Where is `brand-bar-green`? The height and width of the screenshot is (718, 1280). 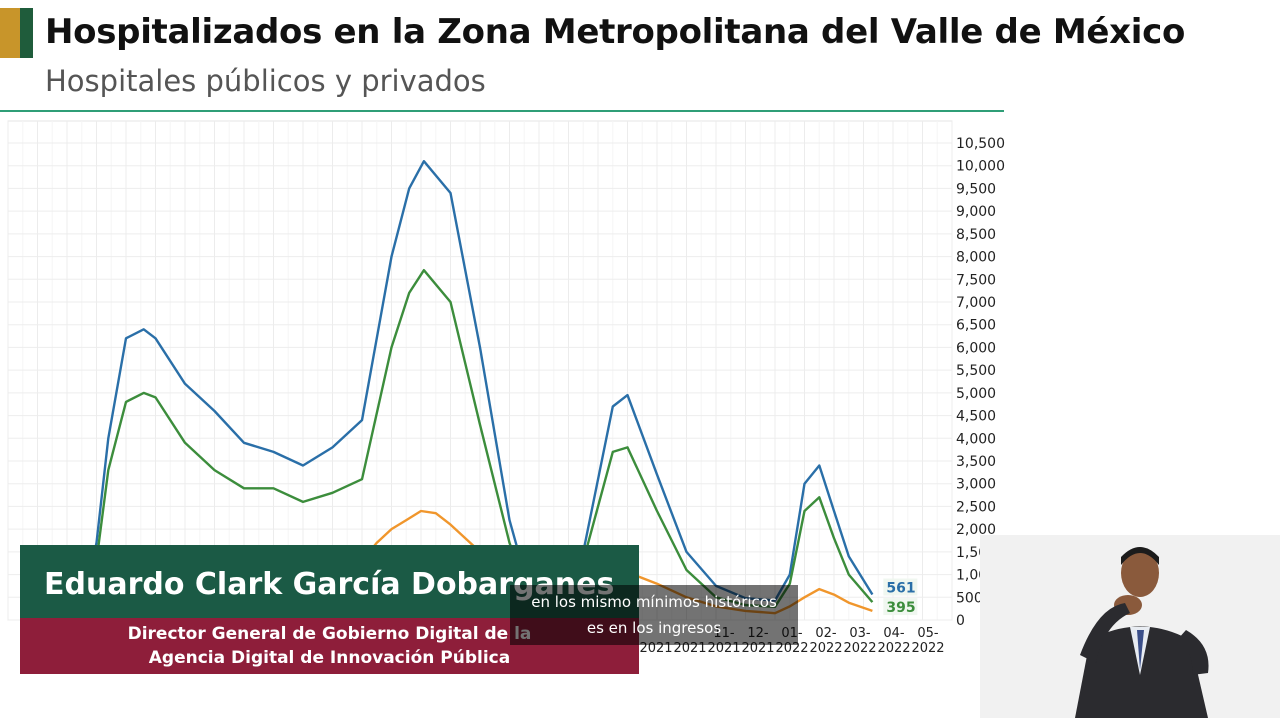
brand-bar-green is located at coordinates (26, 33).